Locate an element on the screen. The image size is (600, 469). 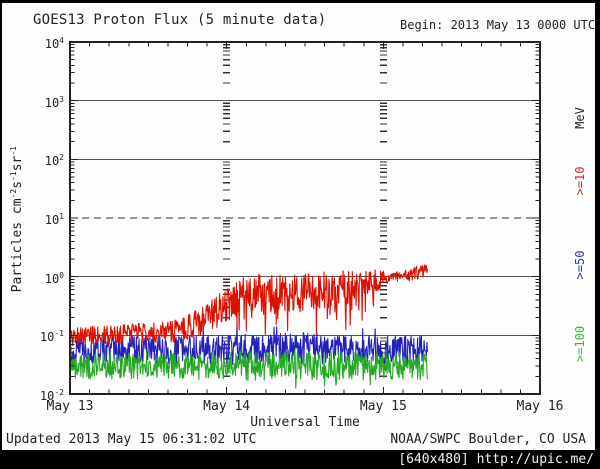
legend-units-mev: MeV is located at coordinates (580, 118).